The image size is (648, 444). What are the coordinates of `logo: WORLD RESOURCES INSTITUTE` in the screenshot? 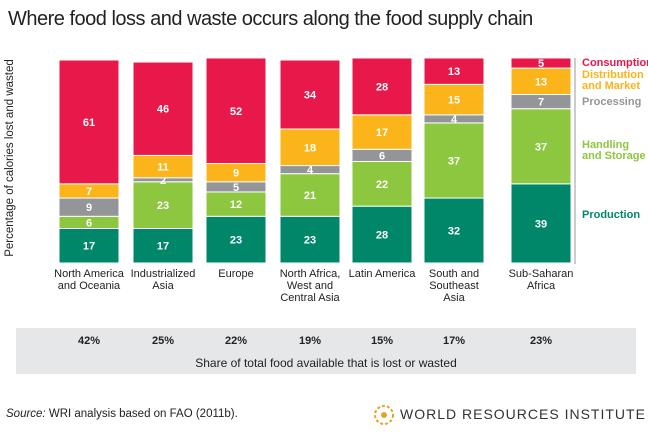 It's located at (523, 414).